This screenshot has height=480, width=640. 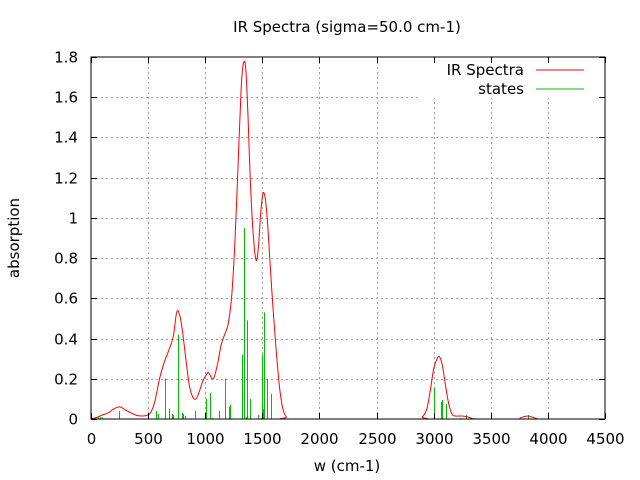 What do you see at coordinates (605, 439) in the screenshot?
I see `x-tick-label: 4500` at bounding box center [605, 439].